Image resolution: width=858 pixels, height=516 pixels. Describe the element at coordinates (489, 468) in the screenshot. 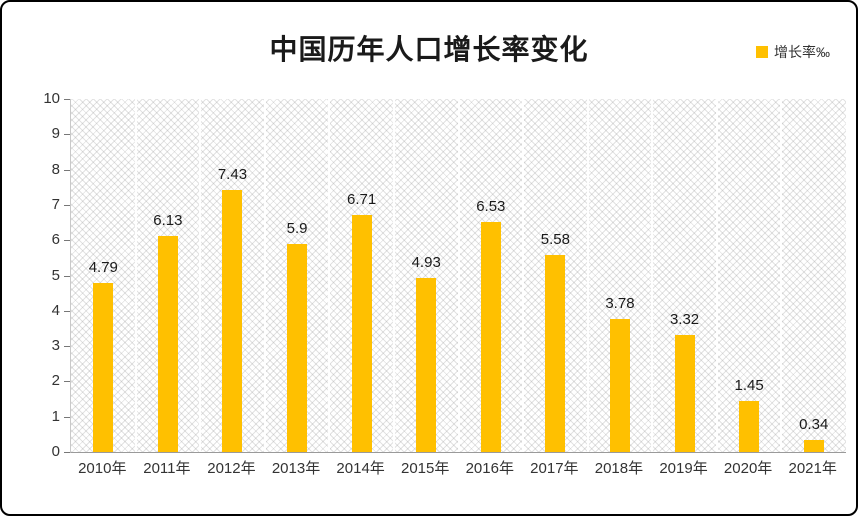

I see `x-axis-label: 2016年` at that location.